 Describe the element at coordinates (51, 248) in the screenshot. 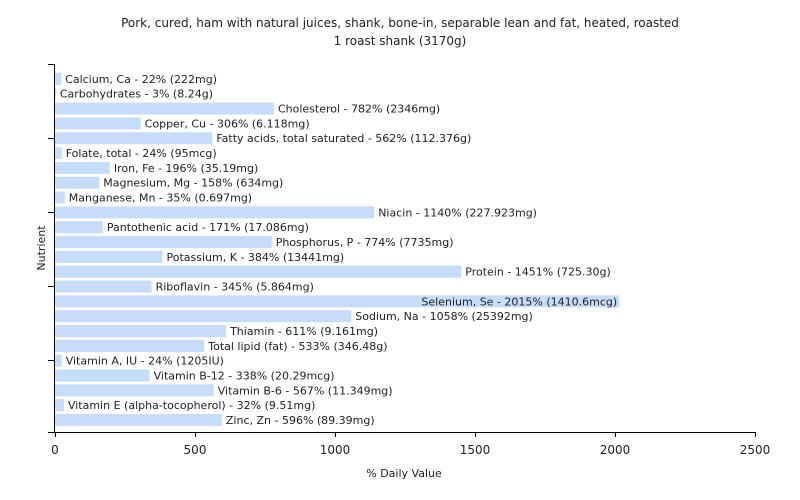

I see `y-ticks-group` at that location.